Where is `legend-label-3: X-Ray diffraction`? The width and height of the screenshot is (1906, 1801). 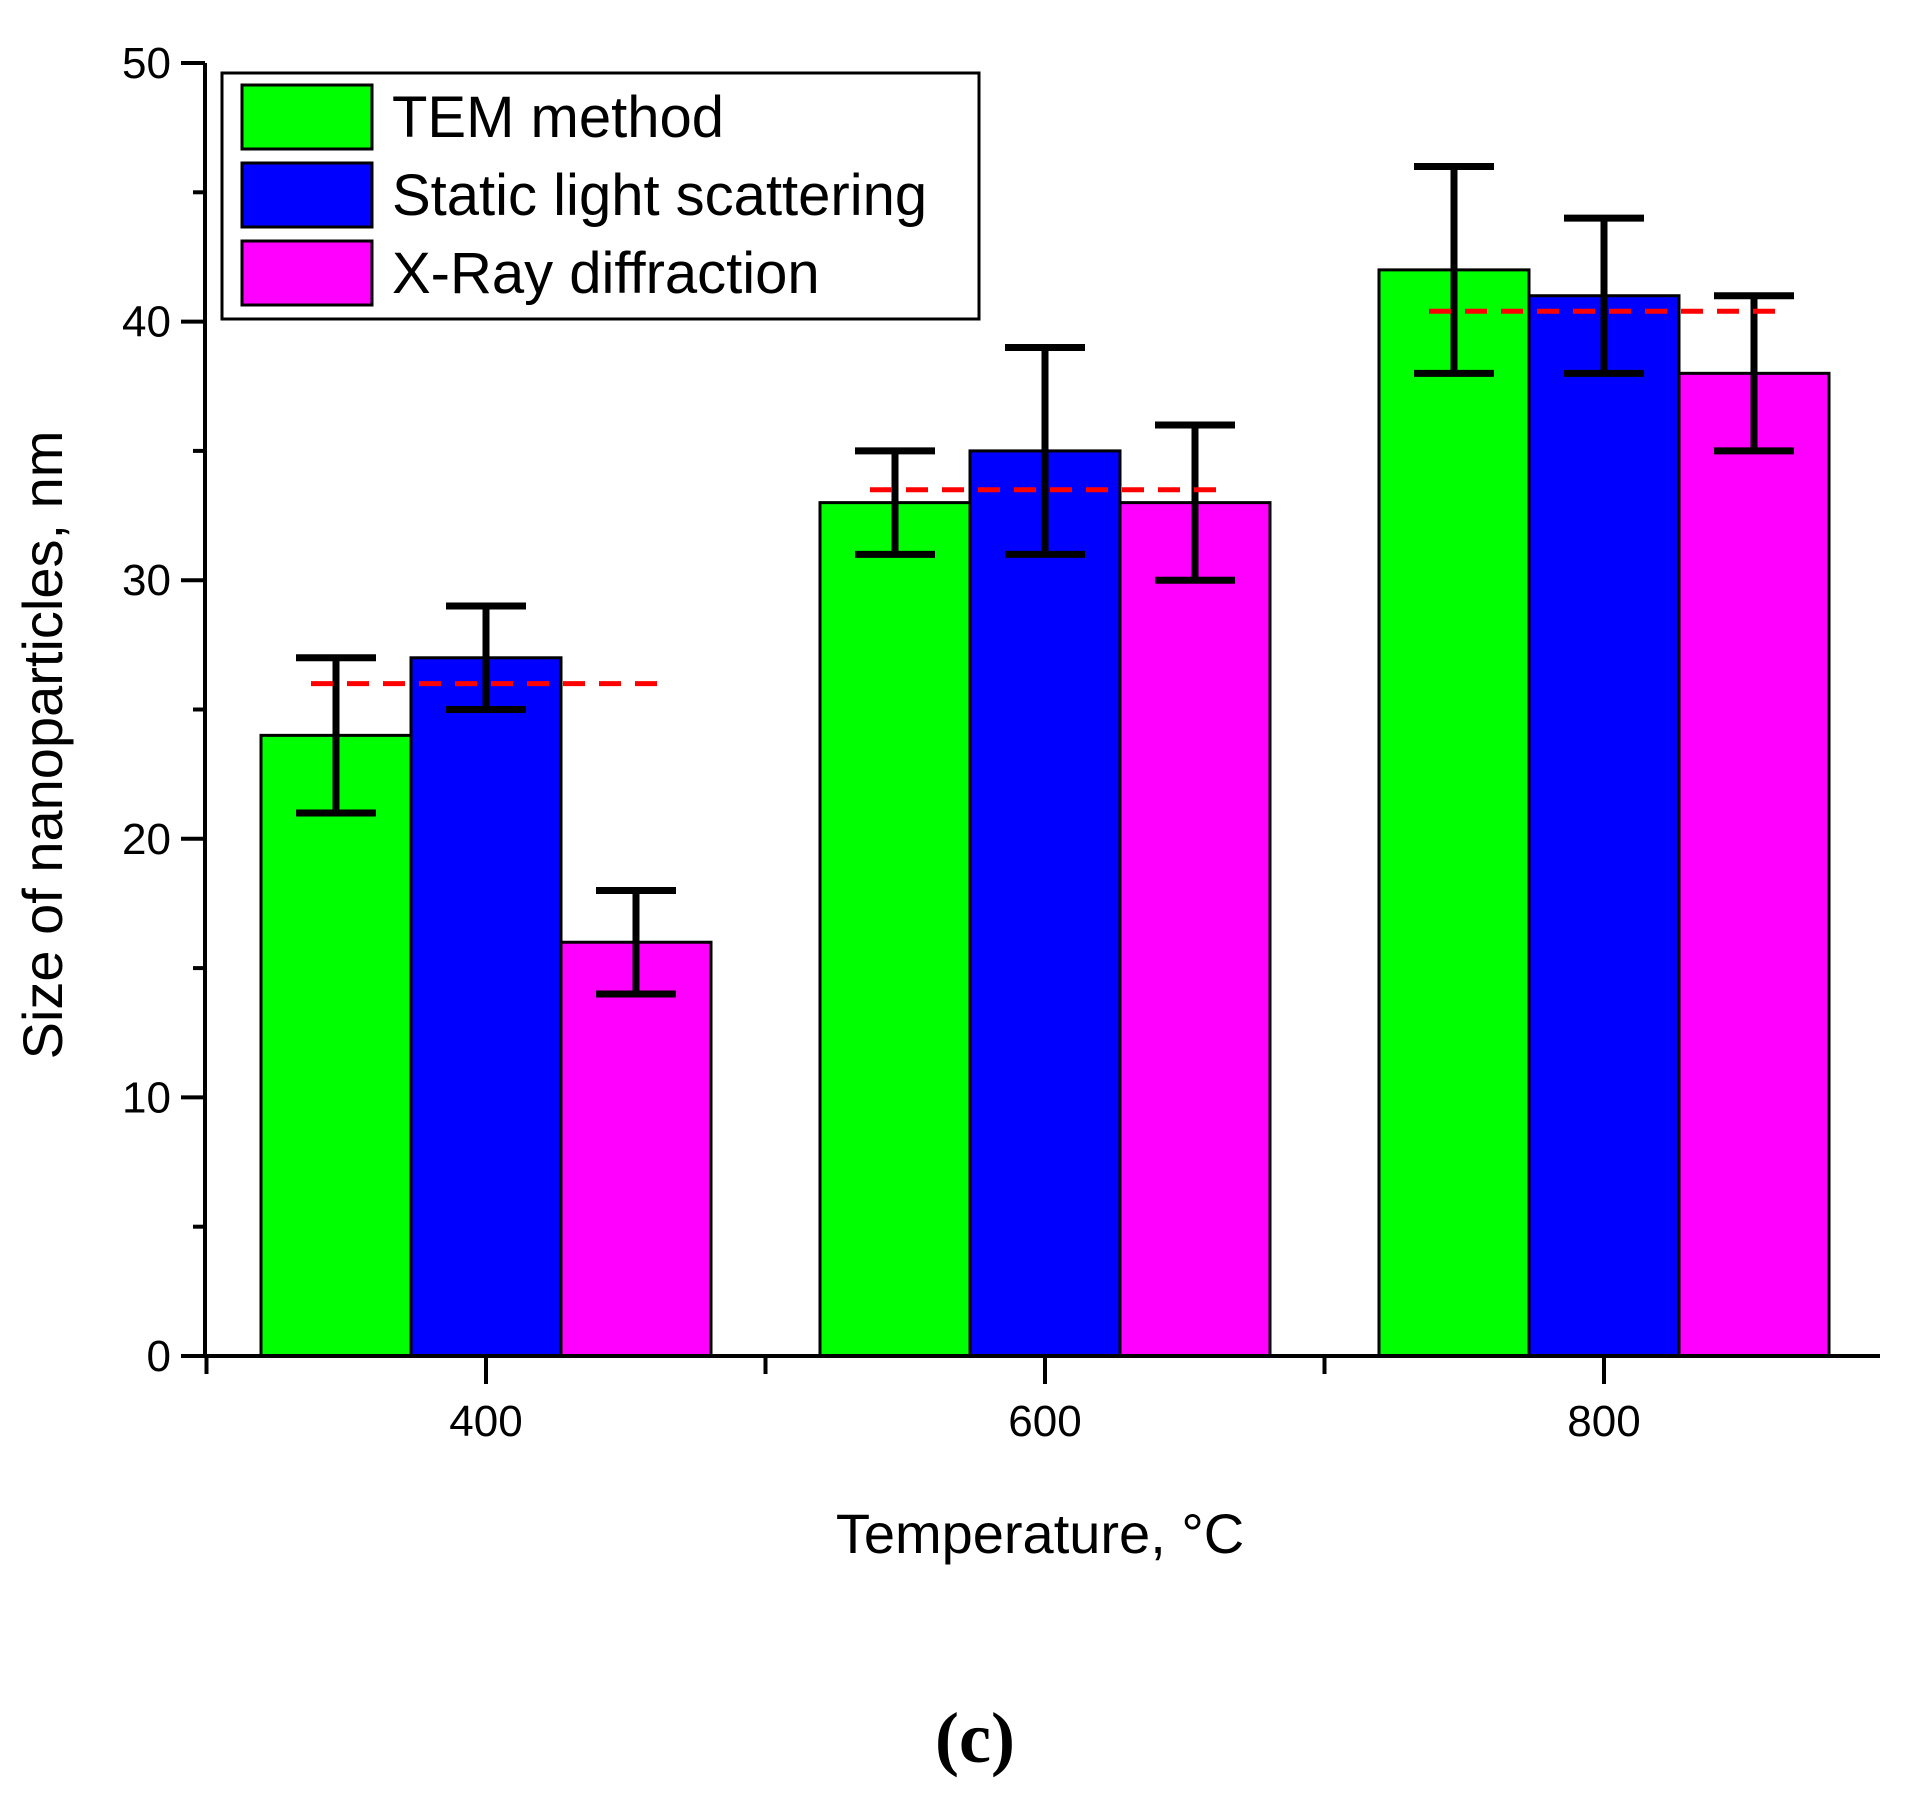 legend-label-3: X-Ray diffraction is located at coordinates (606, 273).